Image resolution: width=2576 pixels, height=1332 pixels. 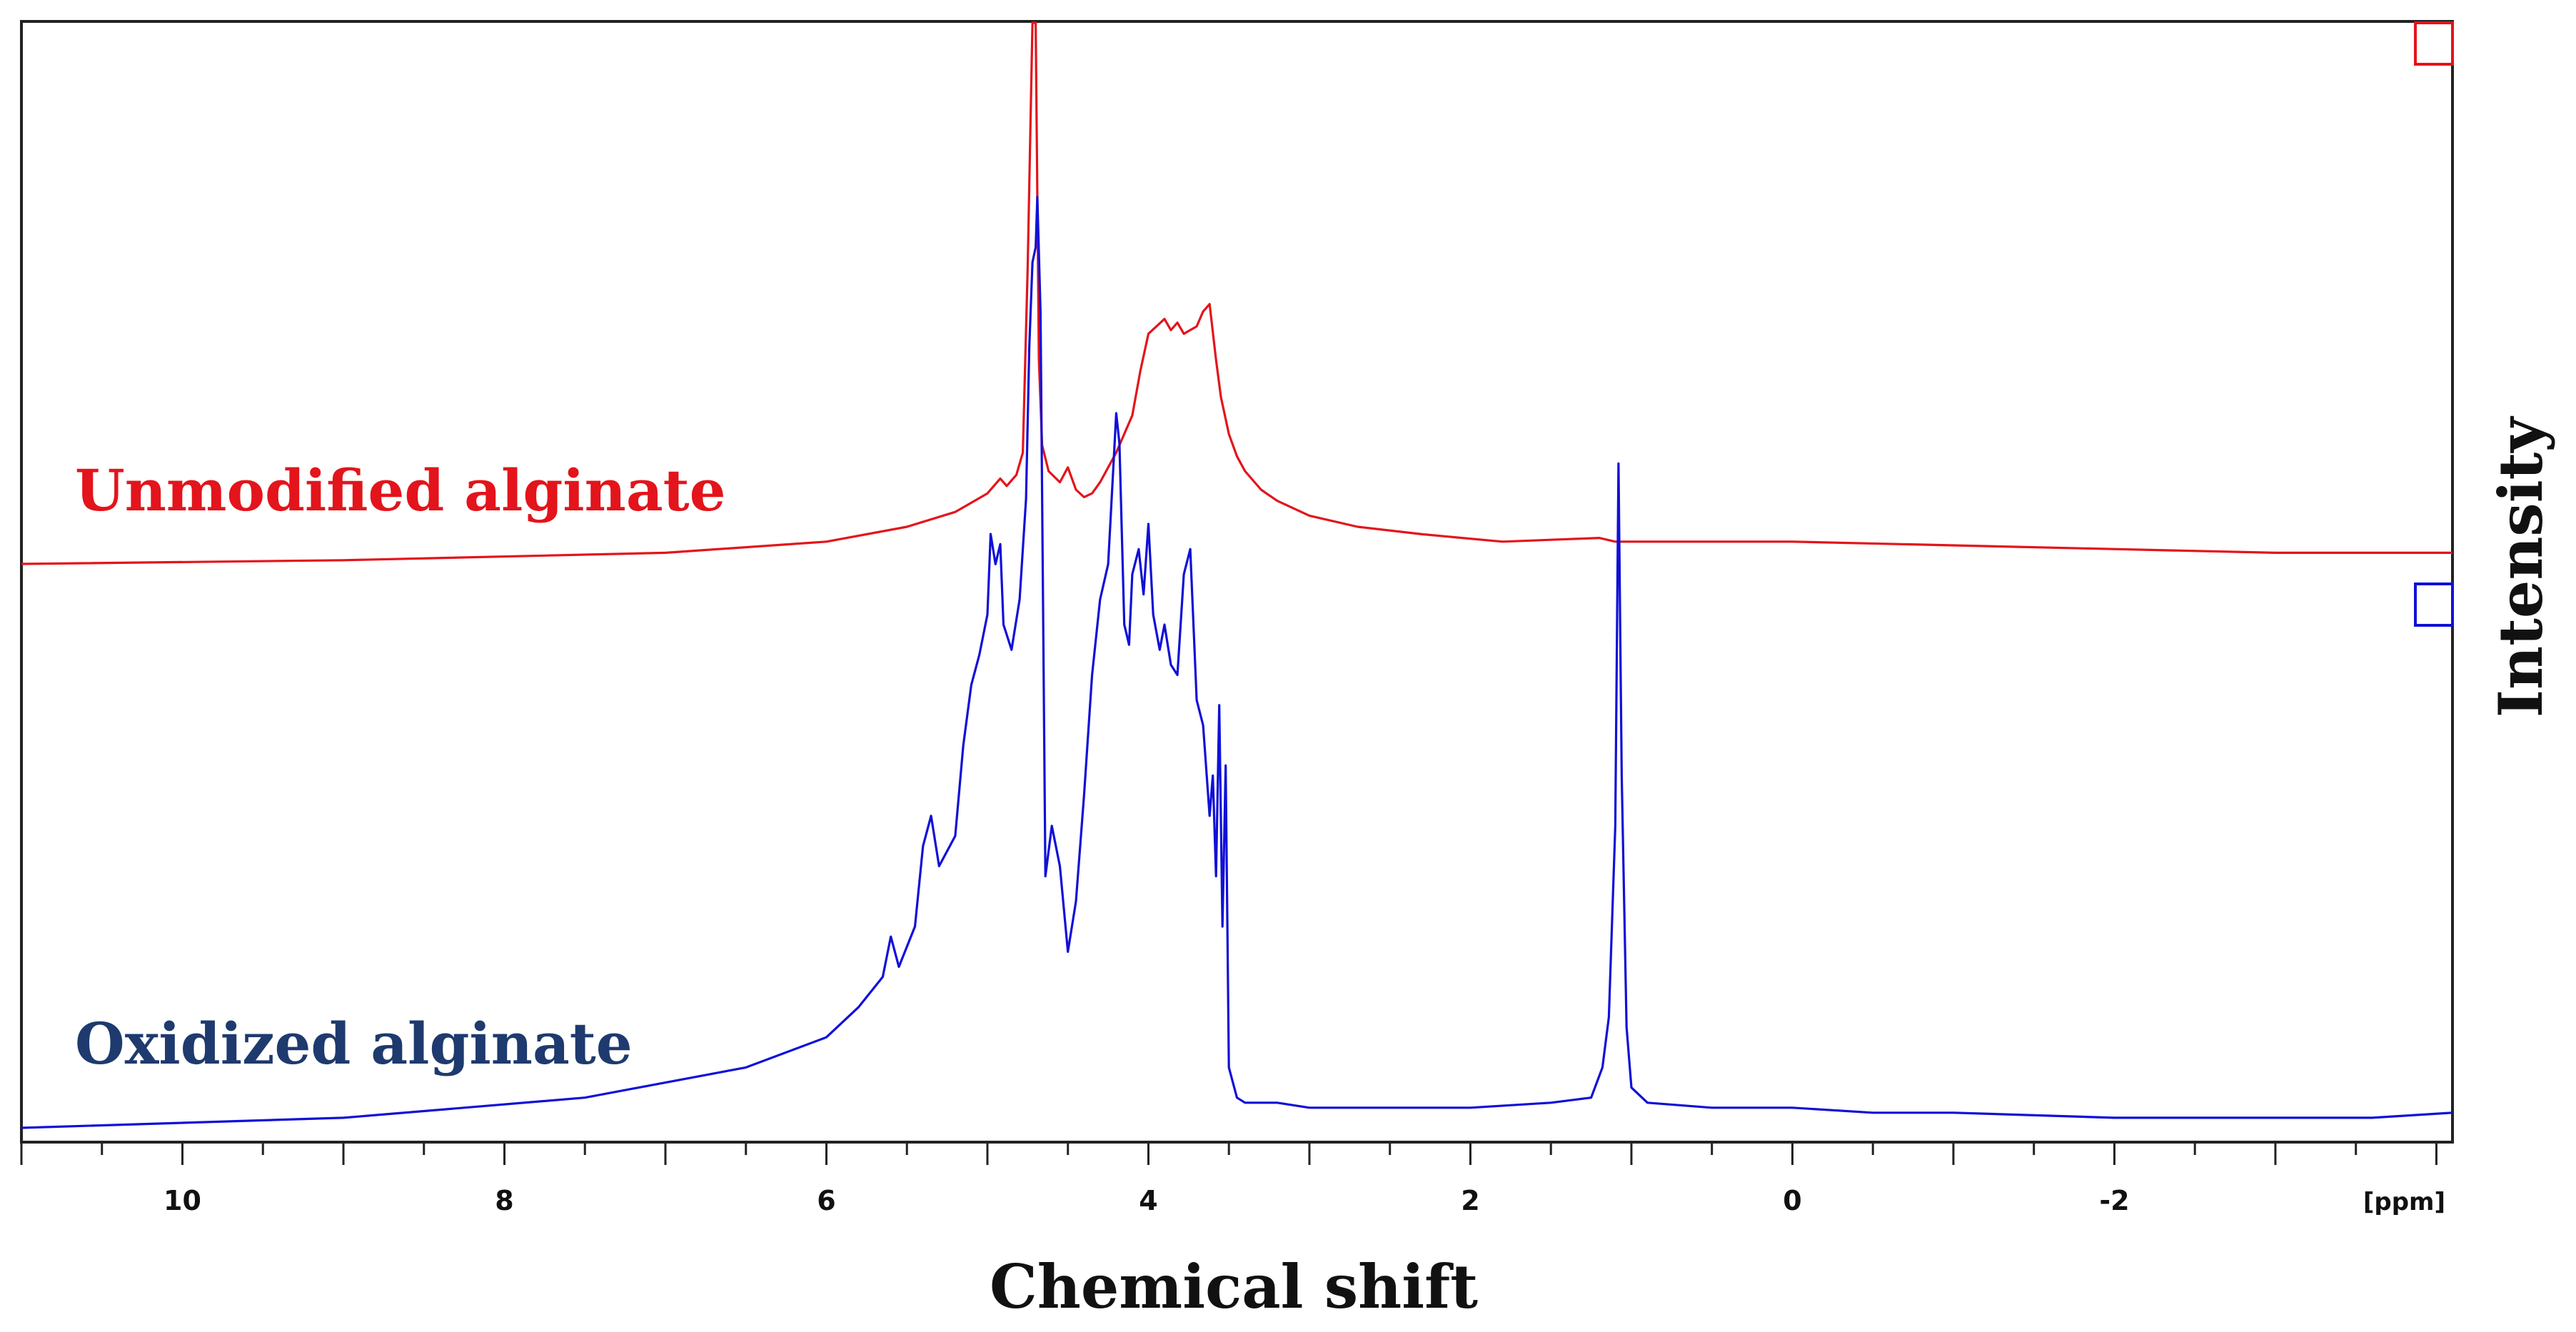 I want to click on series-label-unmodified: Unmodified alginate, so click(x=401, y=490).